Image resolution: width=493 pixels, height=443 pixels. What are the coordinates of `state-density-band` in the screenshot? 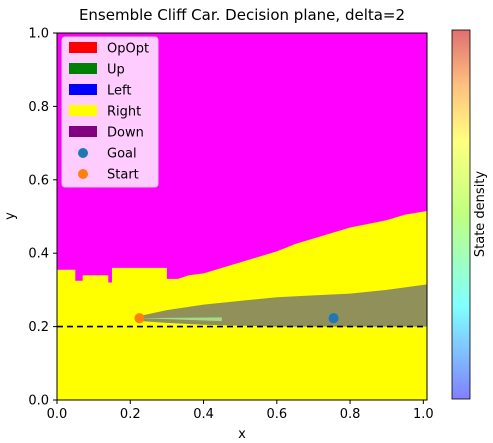 It's located at (284, 305).